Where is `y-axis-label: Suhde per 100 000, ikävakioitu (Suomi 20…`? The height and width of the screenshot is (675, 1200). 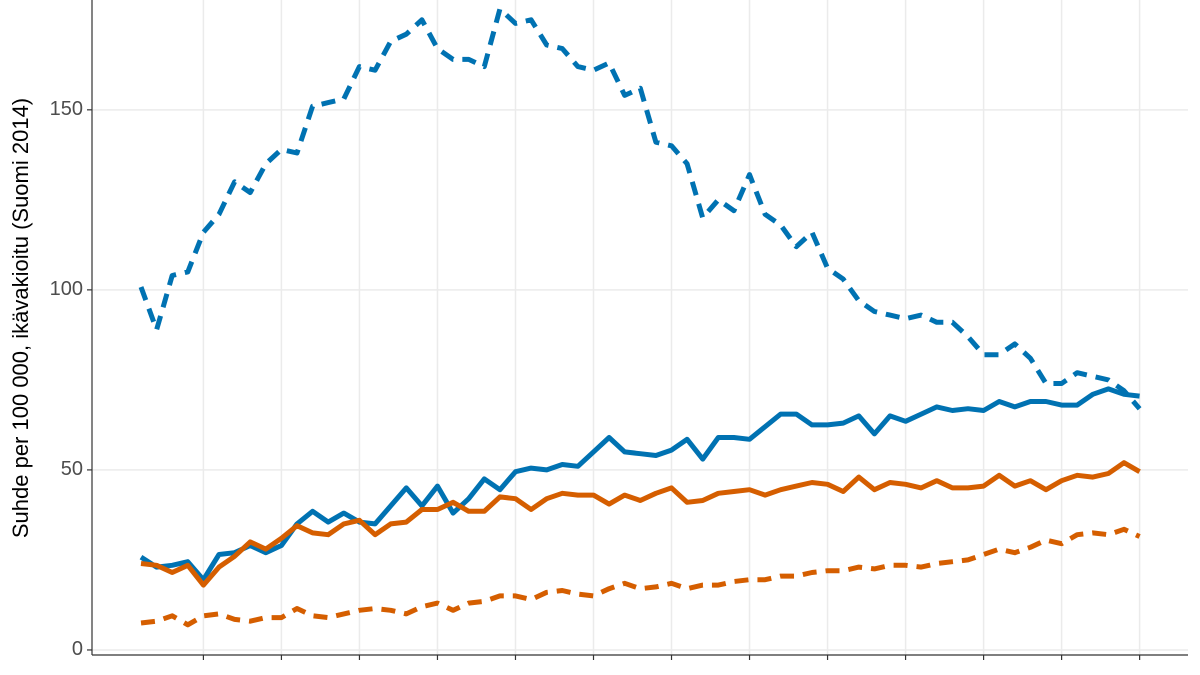
y-axis-label: Suhde per 100 000, ikävakioitu (Suomi 20… is located at coordinates (20, 318).